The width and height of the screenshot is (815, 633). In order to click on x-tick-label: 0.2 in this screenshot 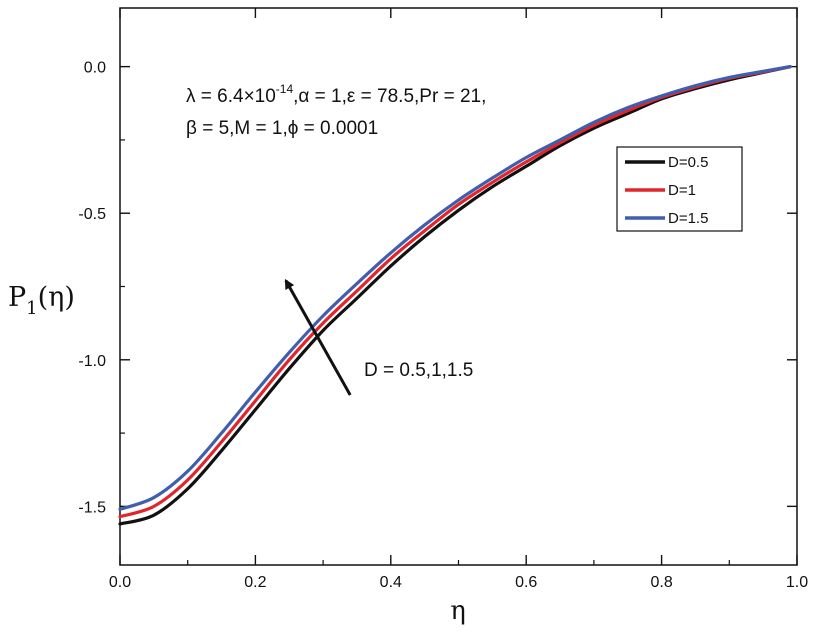, I will do `click(255, 582)`.